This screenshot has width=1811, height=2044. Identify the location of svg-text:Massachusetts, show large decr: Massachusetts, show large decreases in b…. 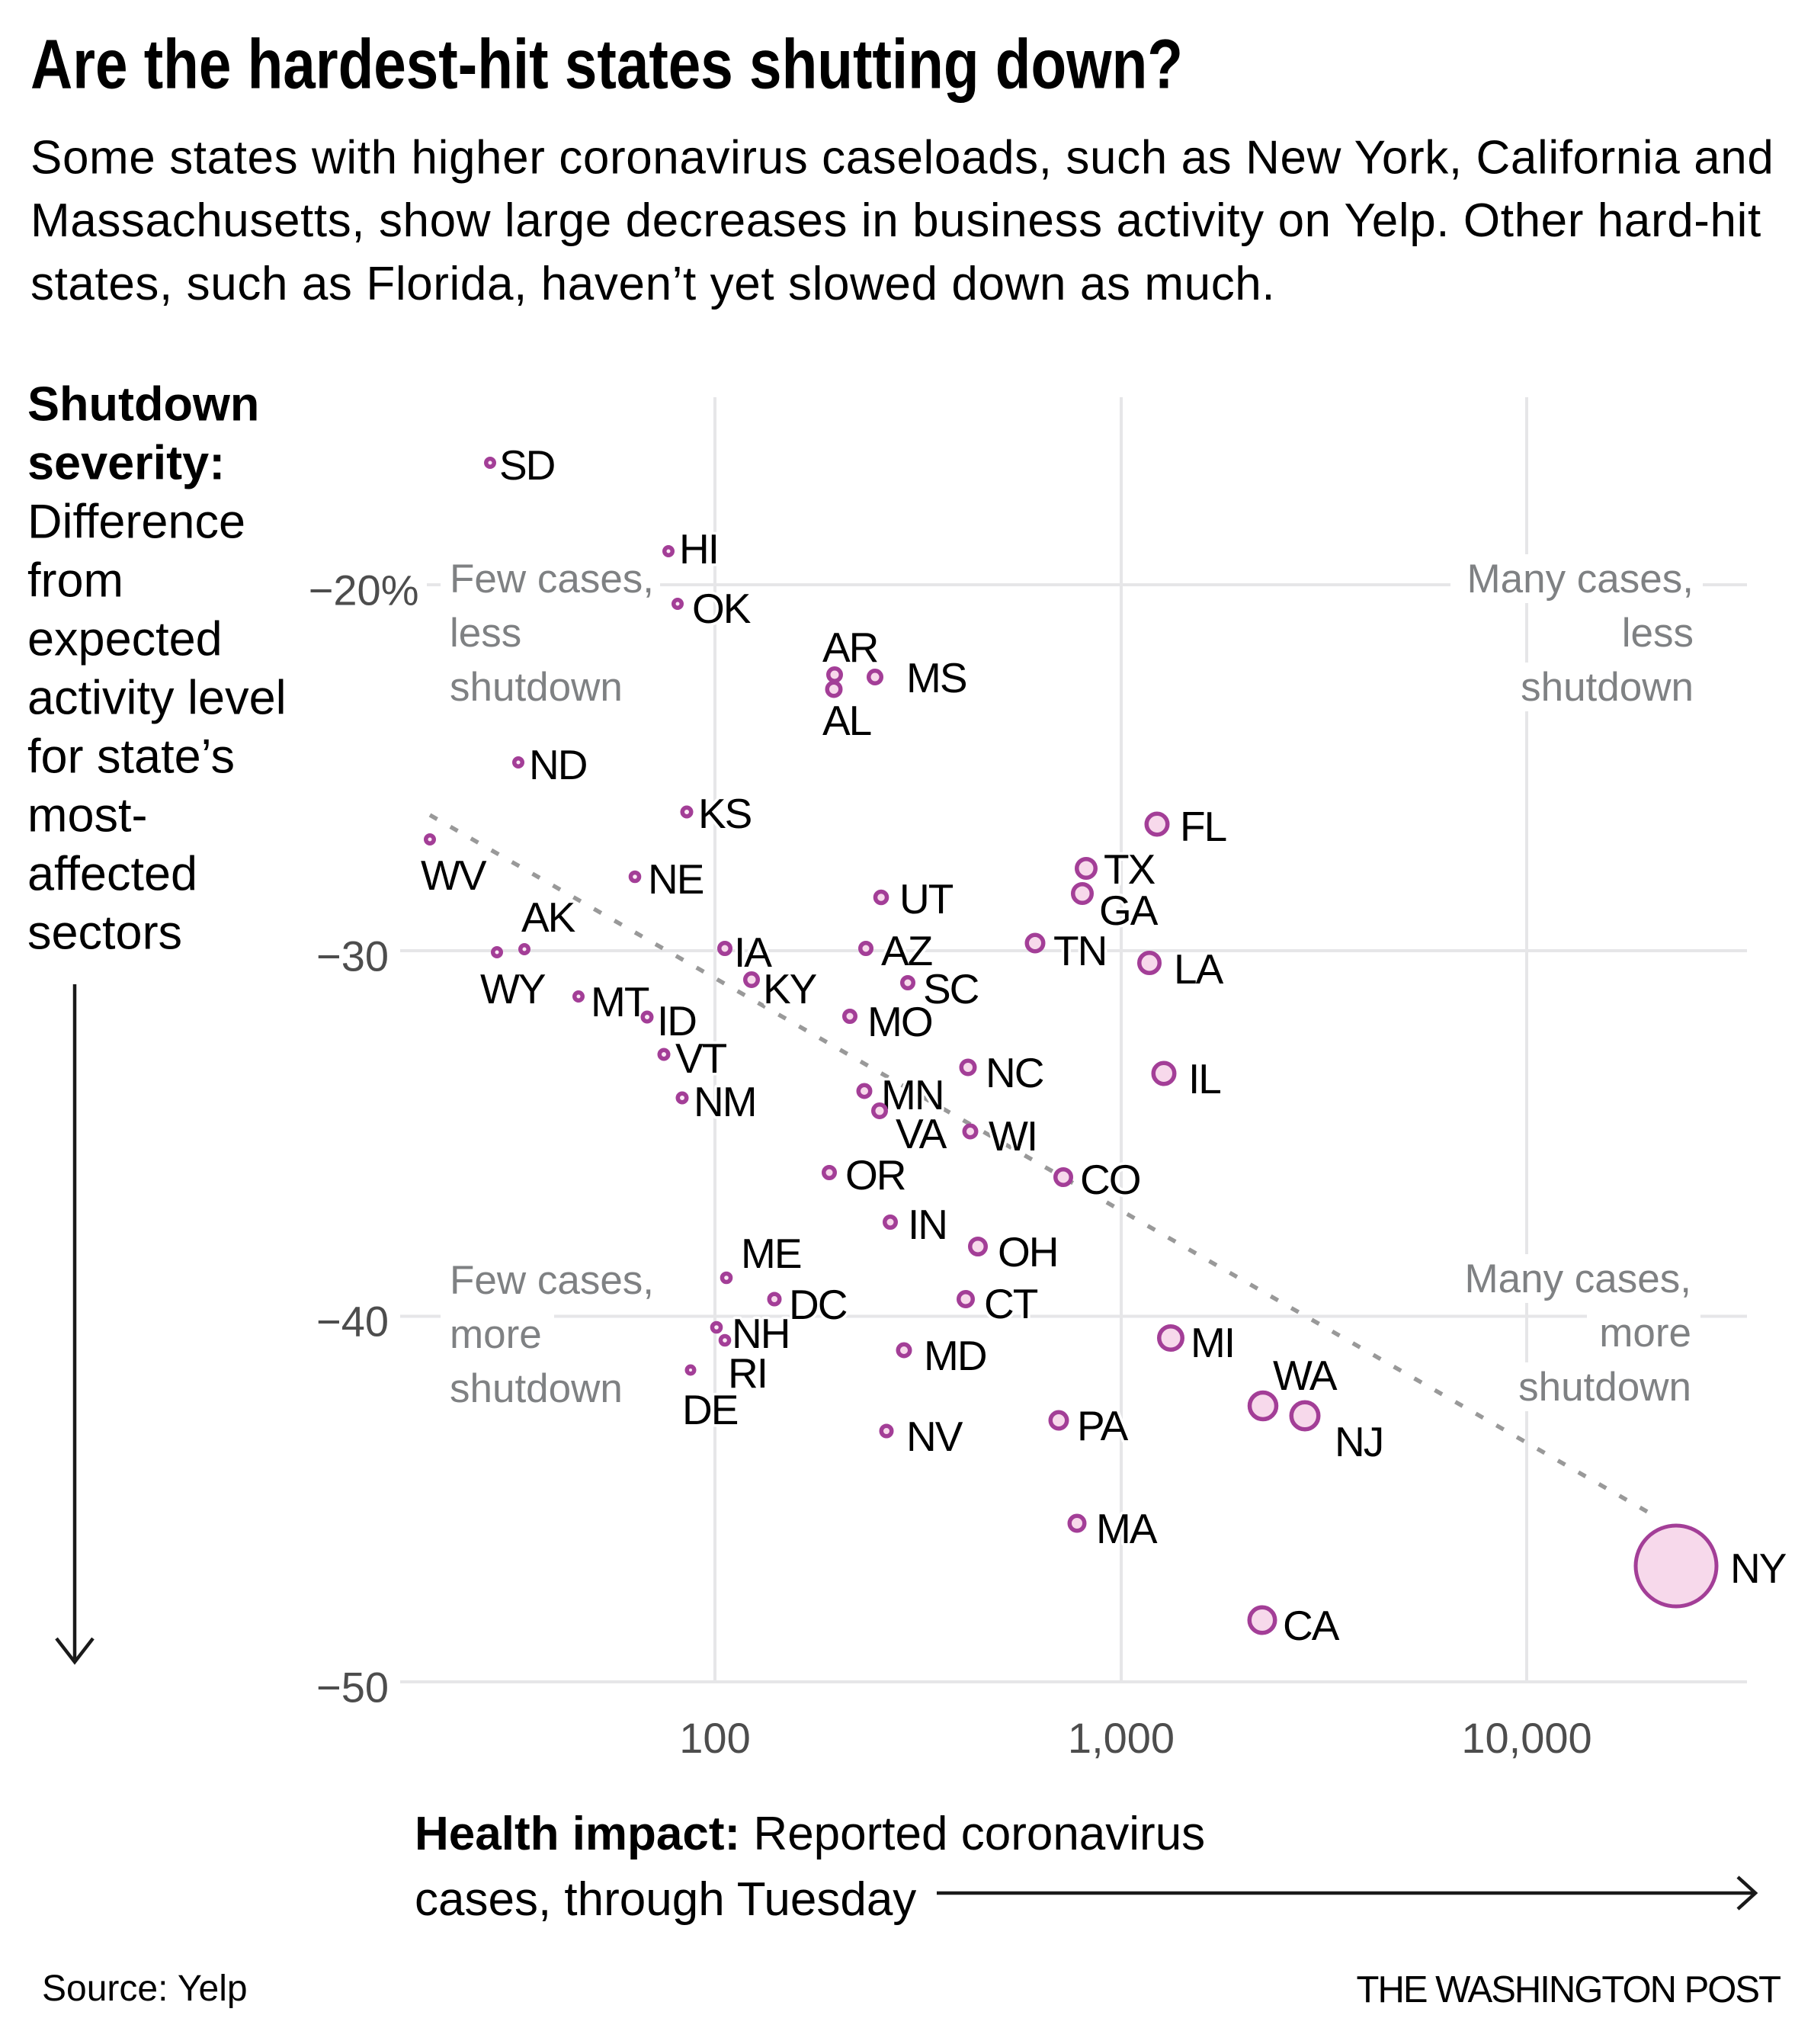
(895, 221).